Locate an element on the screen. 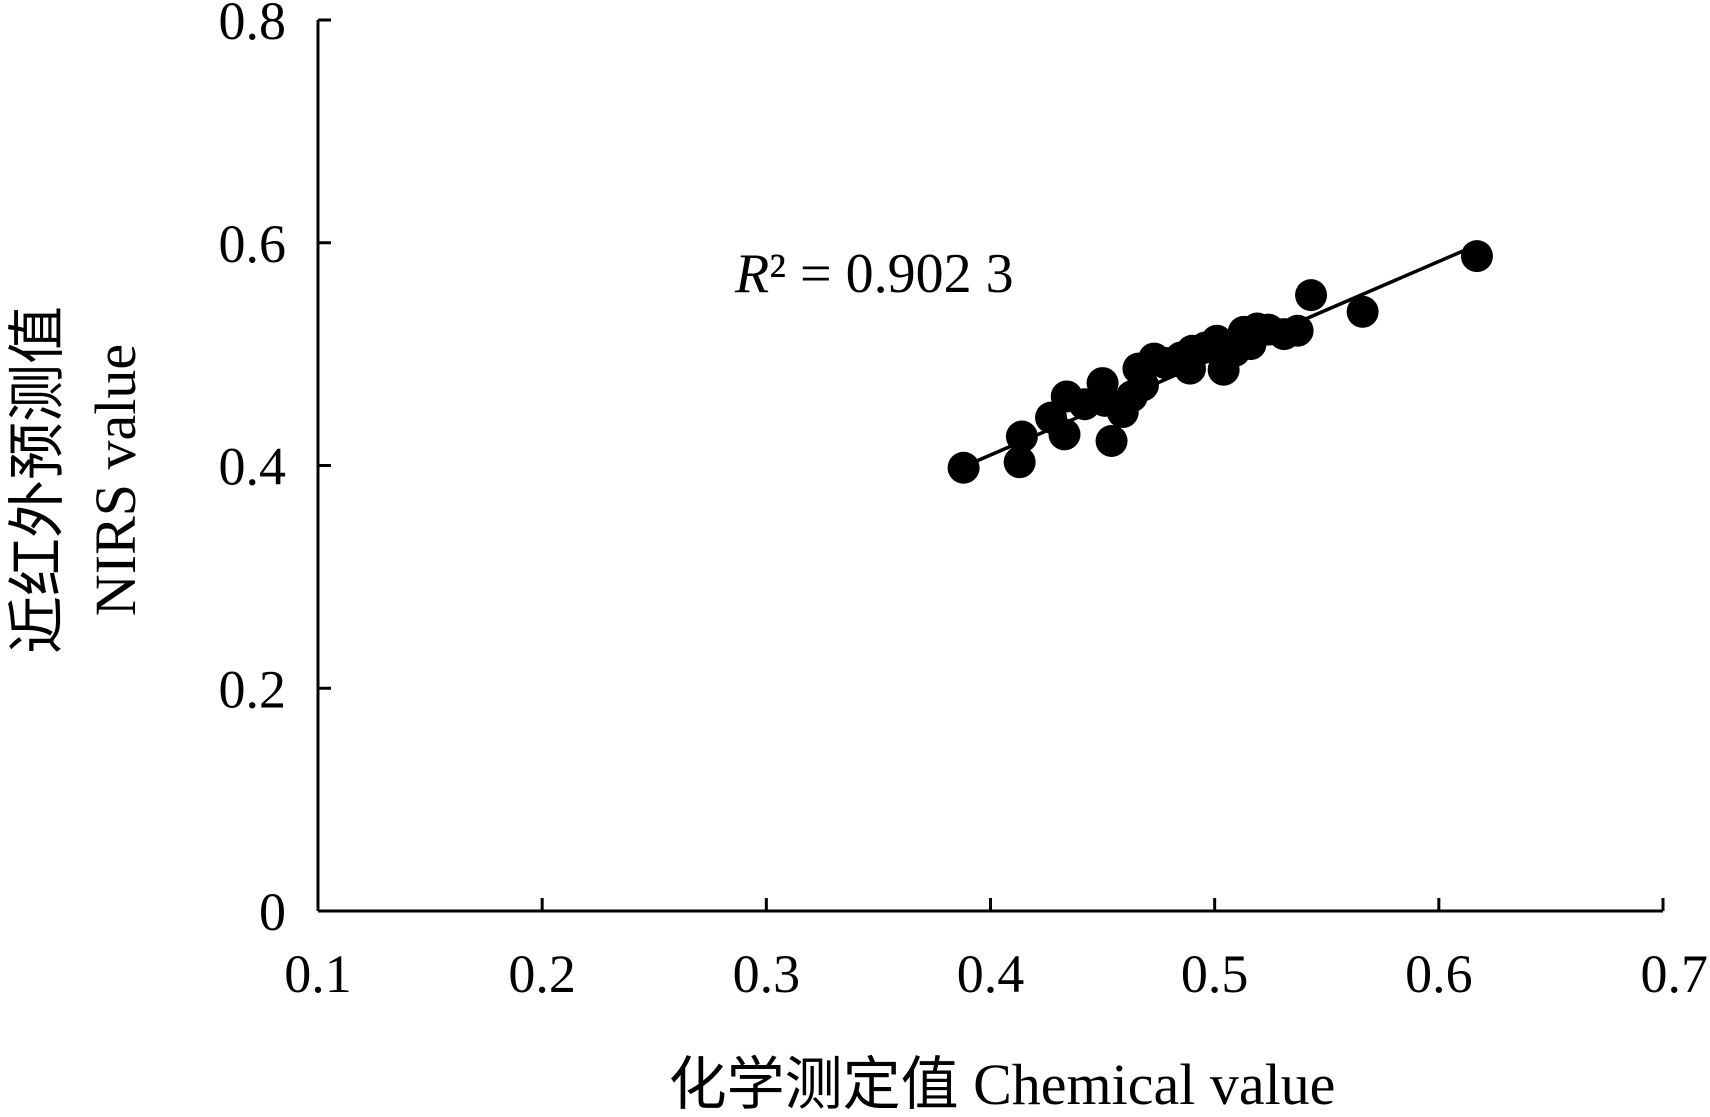 This screenshot has height=1117, width=1710. y-tick-label: 0.6 is located at coordinates (253, 244).